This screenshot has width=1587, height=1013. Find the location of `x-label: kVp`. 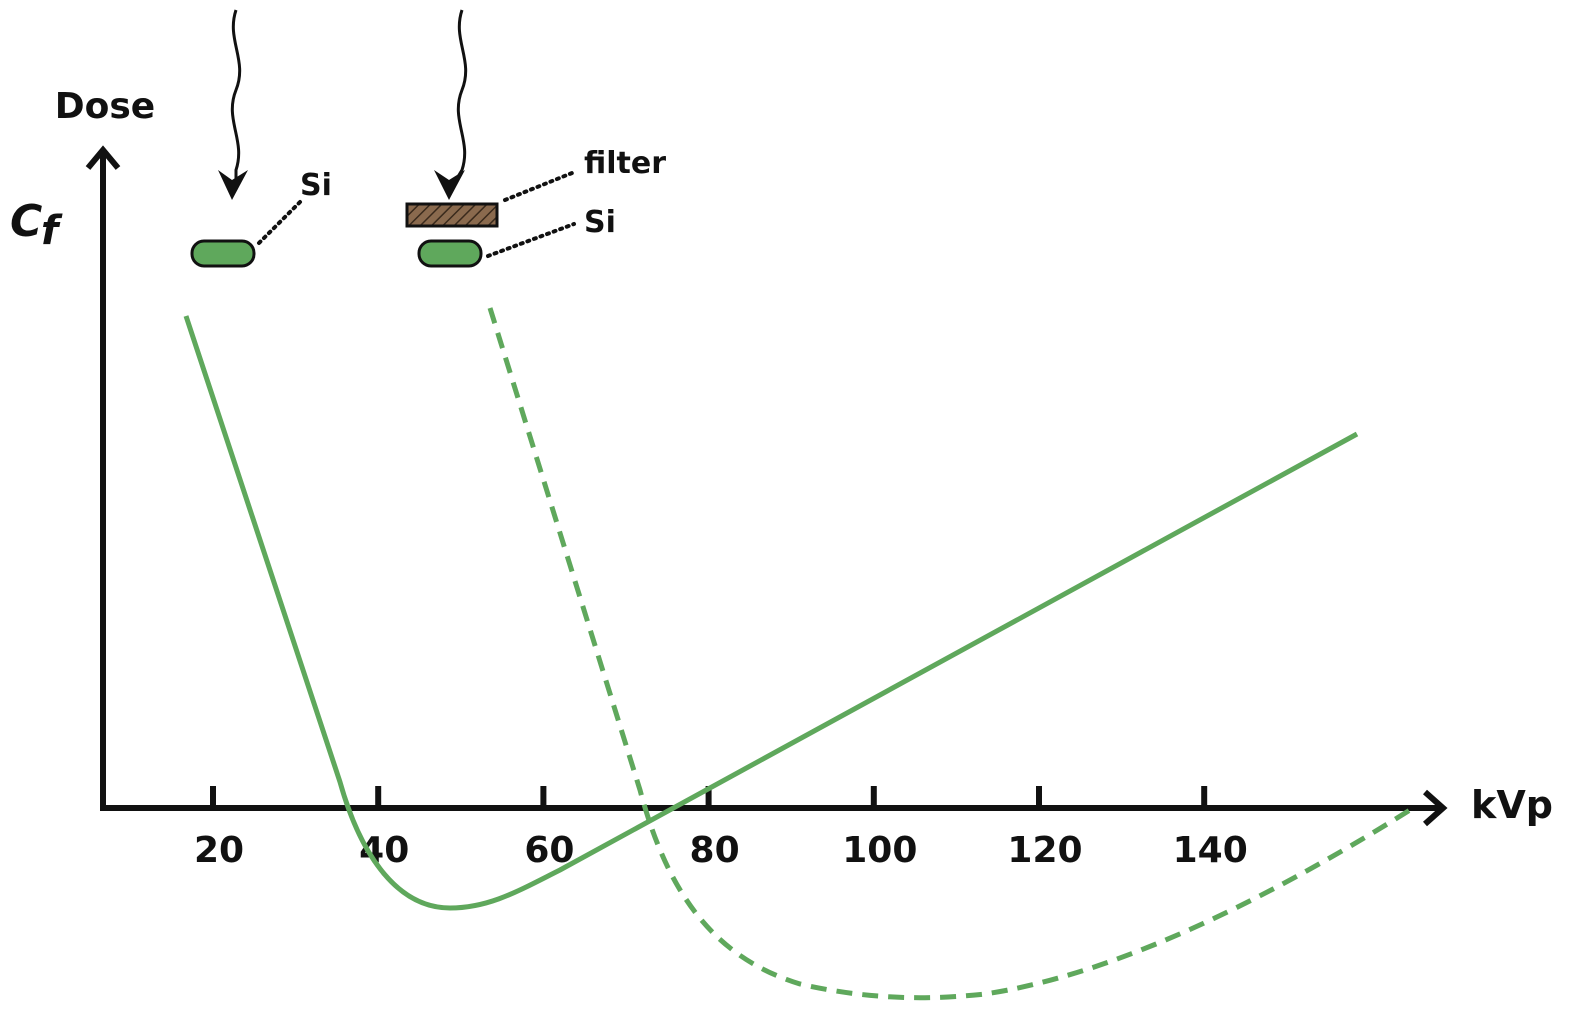

x-label: kVp is located at coordinates (1512, 805).